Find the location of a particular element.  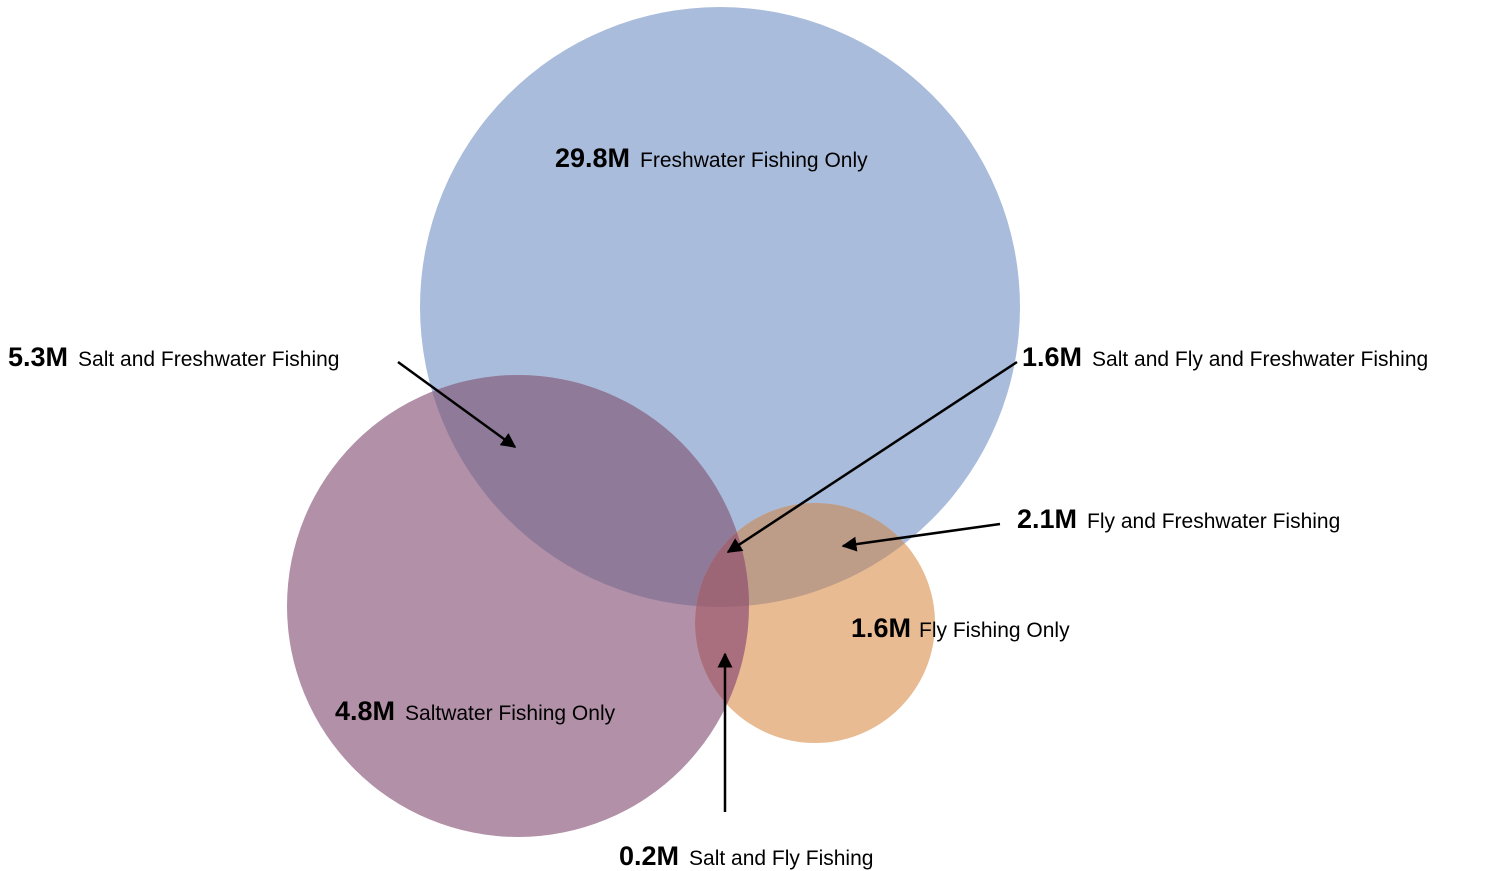

region-name: Saltwater Fishing Only is located at coordinates (510, 713).